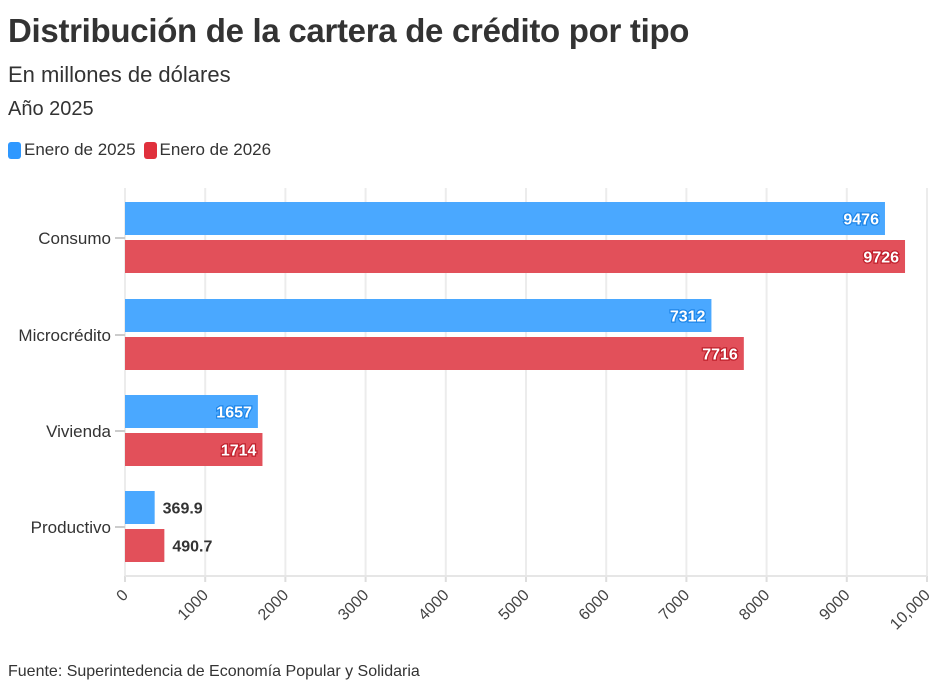  What do you see at coordinates (215, 149) in the screenshot?
I see `legend-label: Enero de 2026` at bounding box center [215, 149].